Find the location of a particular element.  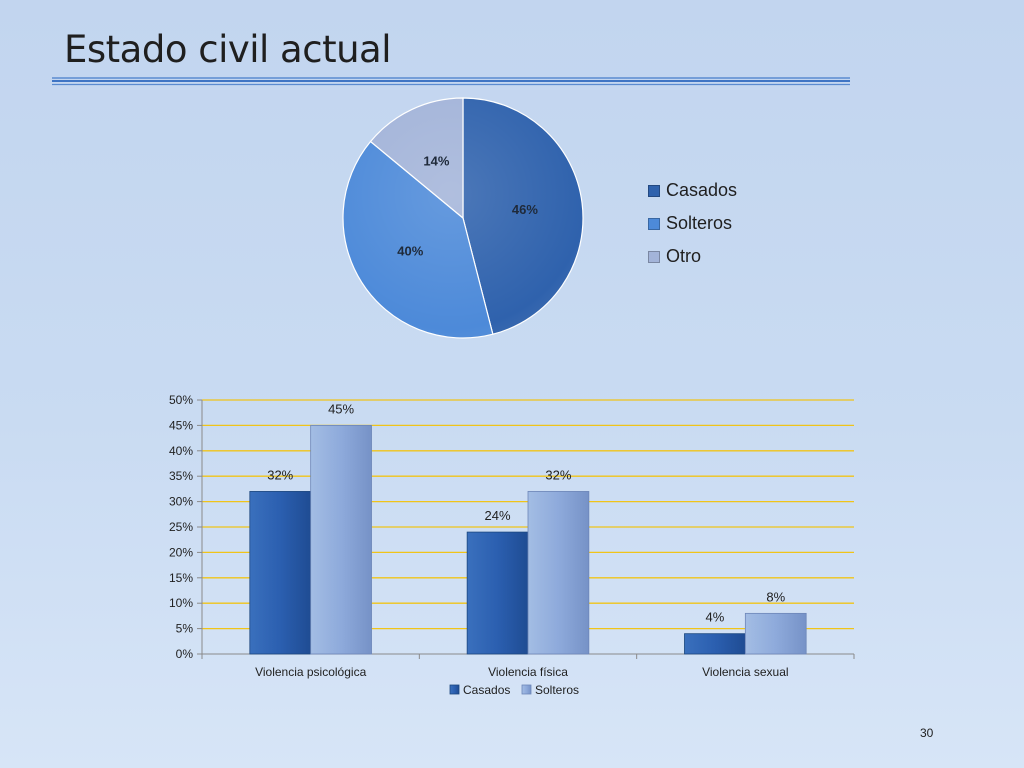

x-category-label: Violencia física is located at coordinates (528, 672).